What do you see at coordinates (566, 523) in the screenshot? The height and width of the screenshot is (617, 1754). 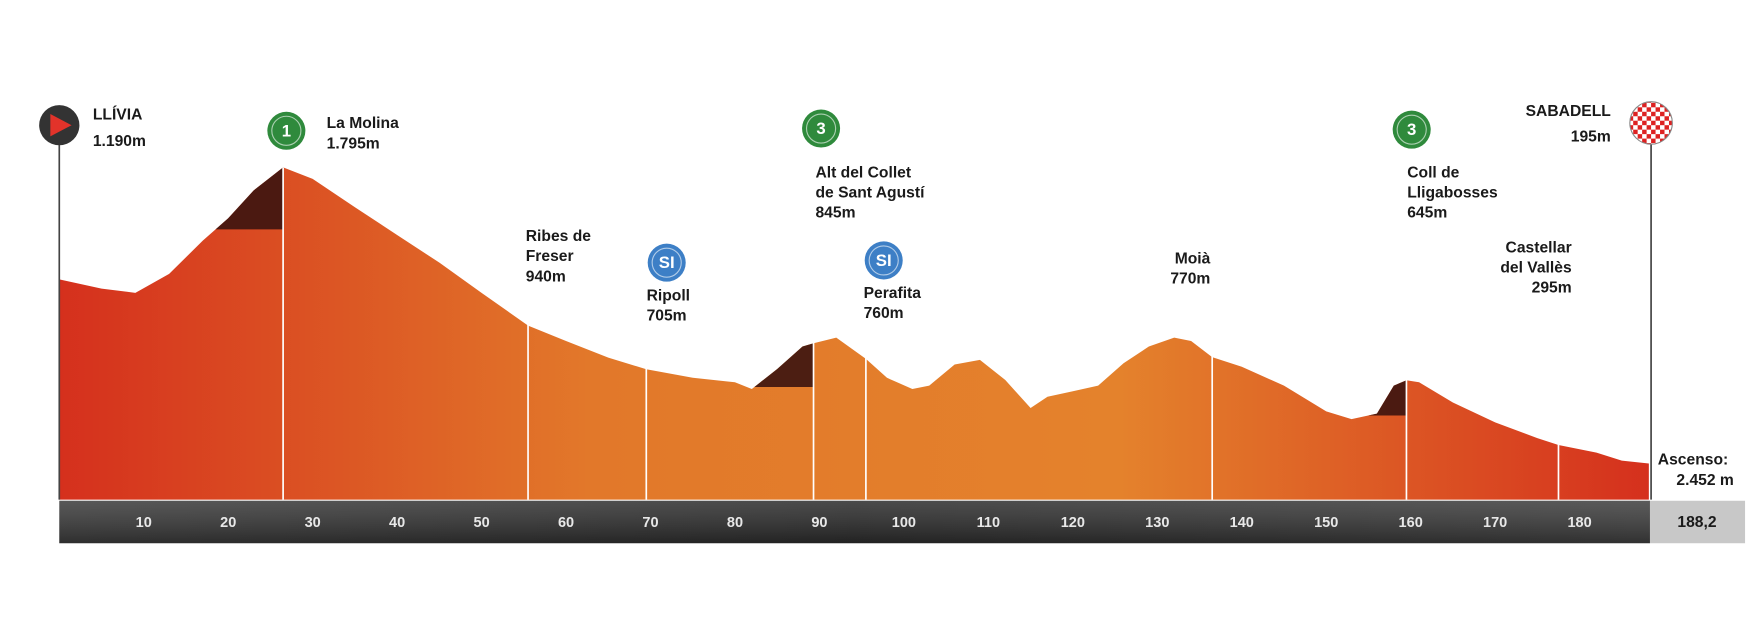 I see `x-tick-label: 60` at bounding box center [566, 523].